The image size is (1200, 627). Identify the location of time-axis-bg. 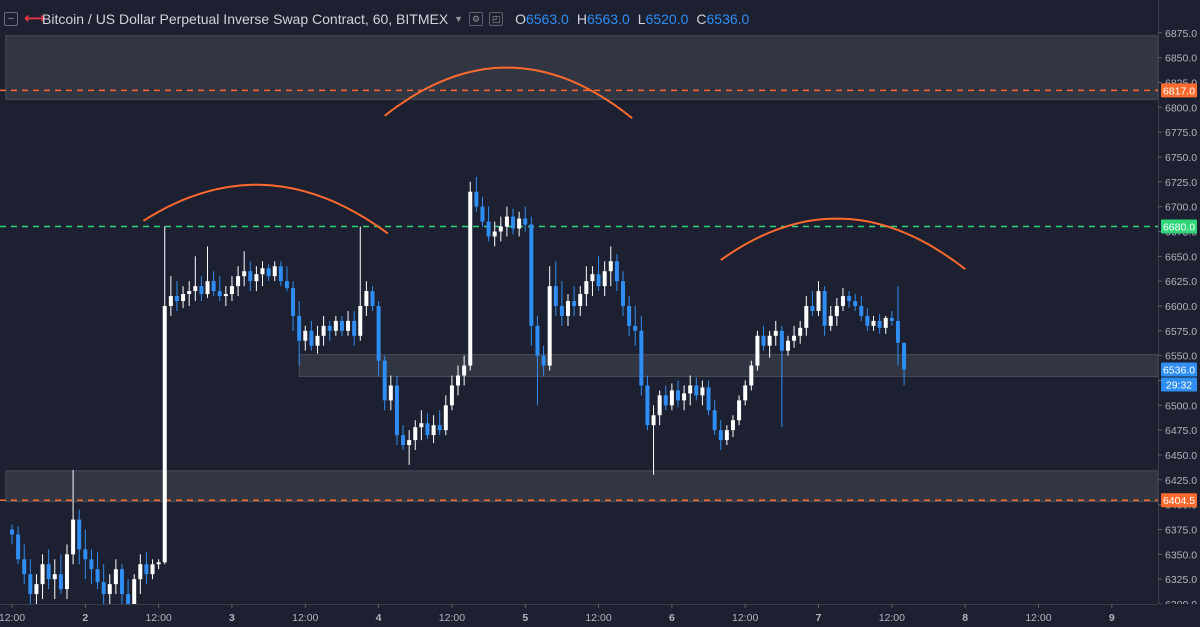
(600, 615).